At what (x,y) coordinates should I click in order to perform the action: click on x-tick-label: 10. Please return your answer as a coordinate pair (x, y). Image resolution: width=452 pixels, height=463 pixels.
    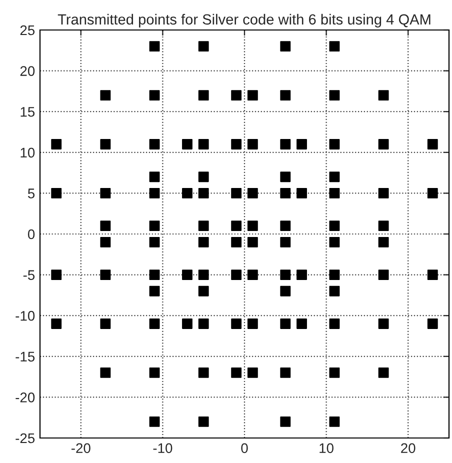
    Looking at the image, I should click on (327, 448).